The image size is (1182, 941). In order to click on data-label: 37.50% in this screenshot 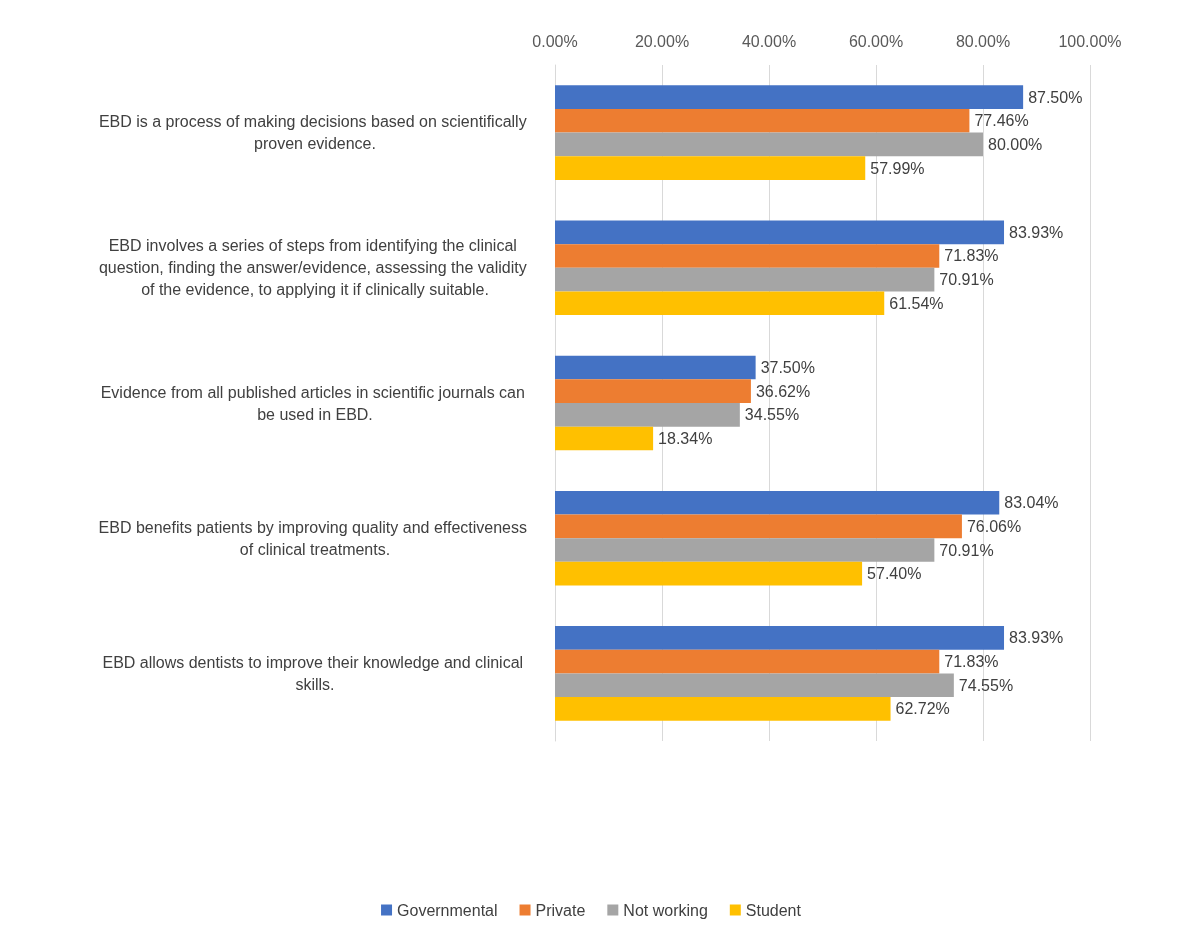, I will do `click(787, 368)`.